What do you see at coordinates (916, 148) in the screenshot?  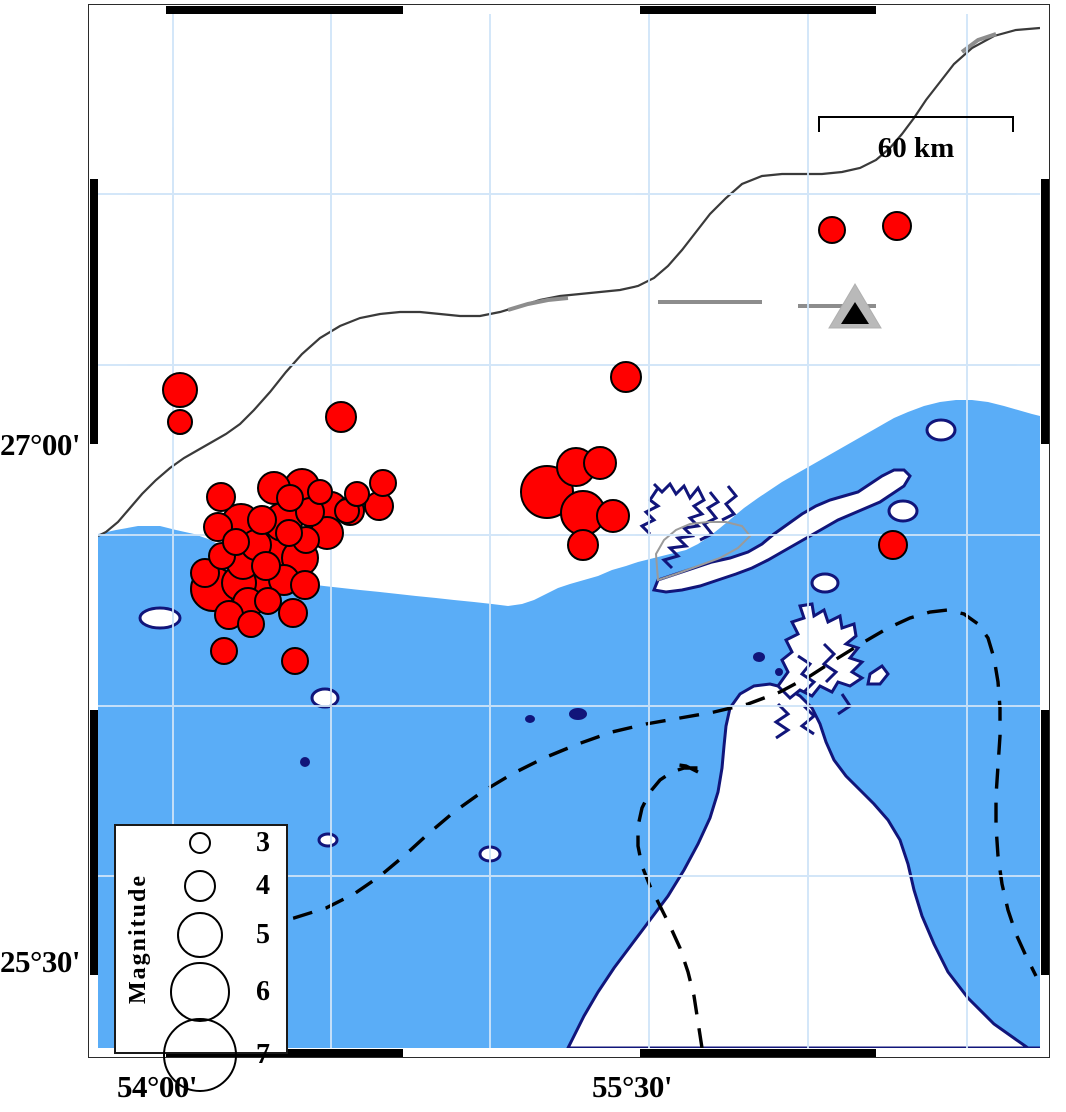 I see `scale-bar-label: 60 km` at bounding box center [916, 148].